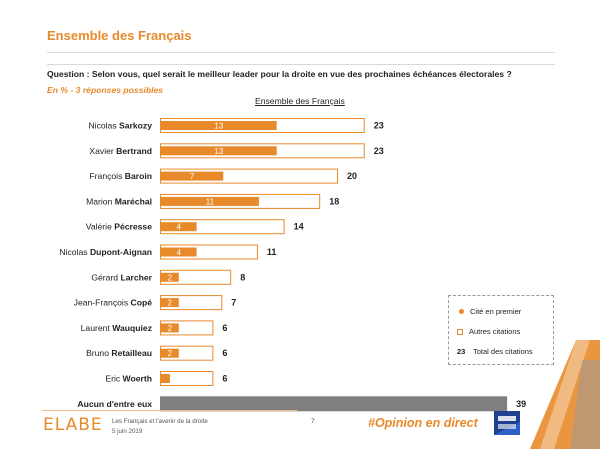  I want to click on category-label: Aucun d'entre eux, so click(114, 404).